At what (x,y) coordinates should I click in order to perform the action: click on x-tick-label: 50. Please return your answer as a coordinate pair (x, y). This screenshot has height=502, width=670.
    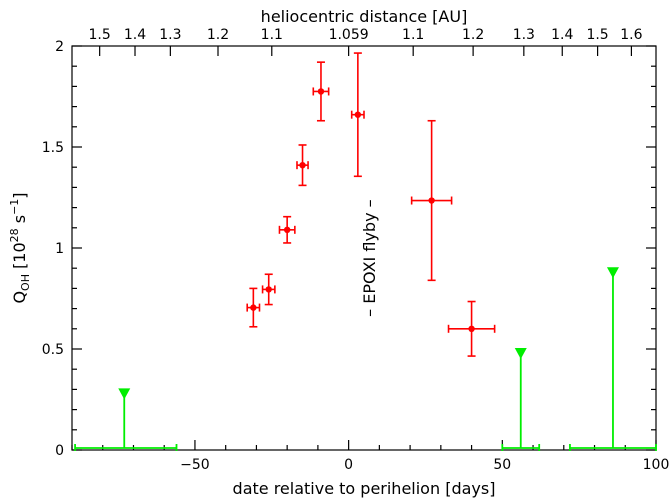
    Looking at the image, I should click on (502, 465).